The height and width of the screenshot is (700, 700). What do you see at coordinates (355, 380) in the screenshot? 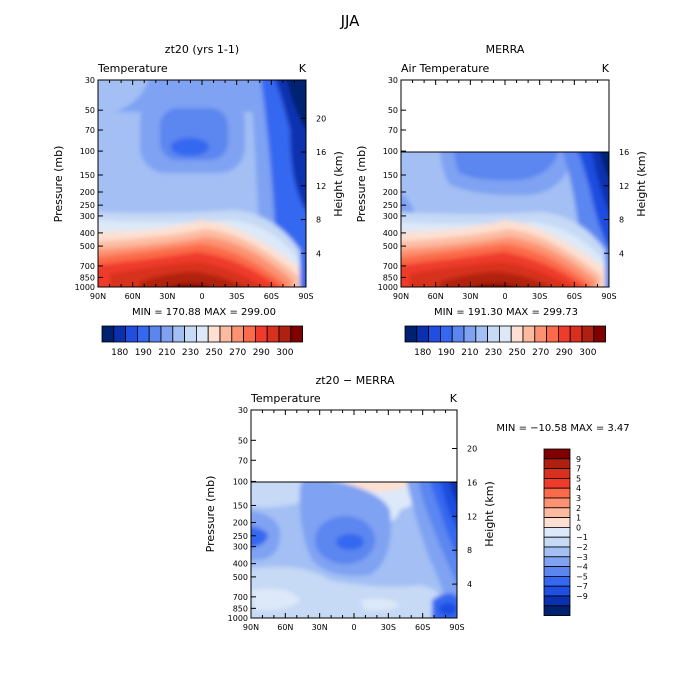
I see `panel-diff-title: zt20 − MERRA` at bounding box center [355, 380].